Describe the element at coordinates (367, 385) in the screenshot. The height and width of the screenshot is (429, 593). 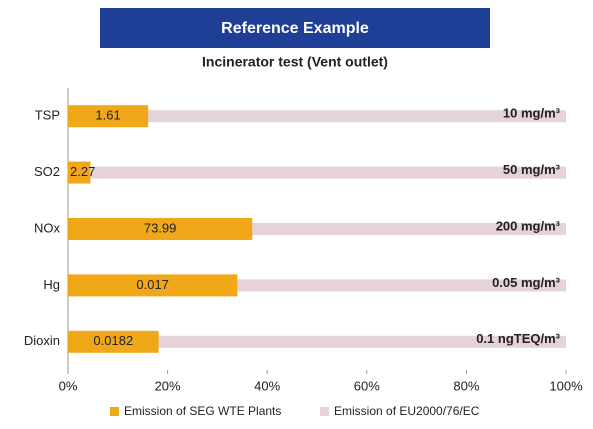
I see `x-tick-label: 60%` at that location.